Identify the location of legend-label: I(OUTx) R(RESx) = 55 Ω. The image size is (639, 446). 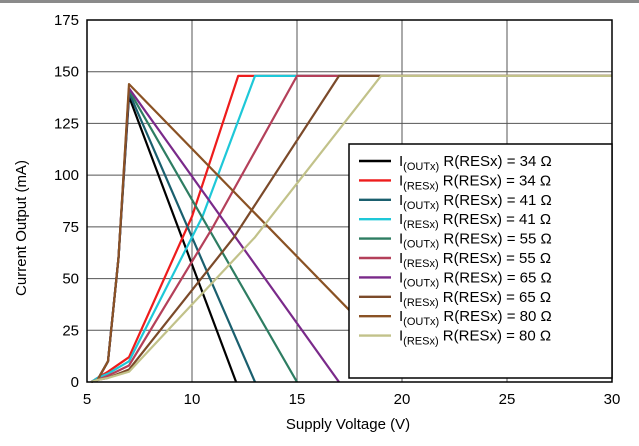
(475, 241).